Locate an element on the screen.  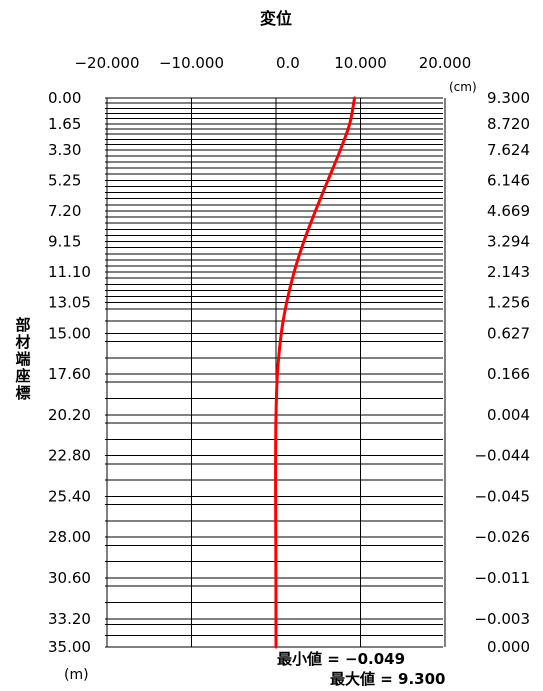
value-label: −0.044 is located at coordinates (502, 456).